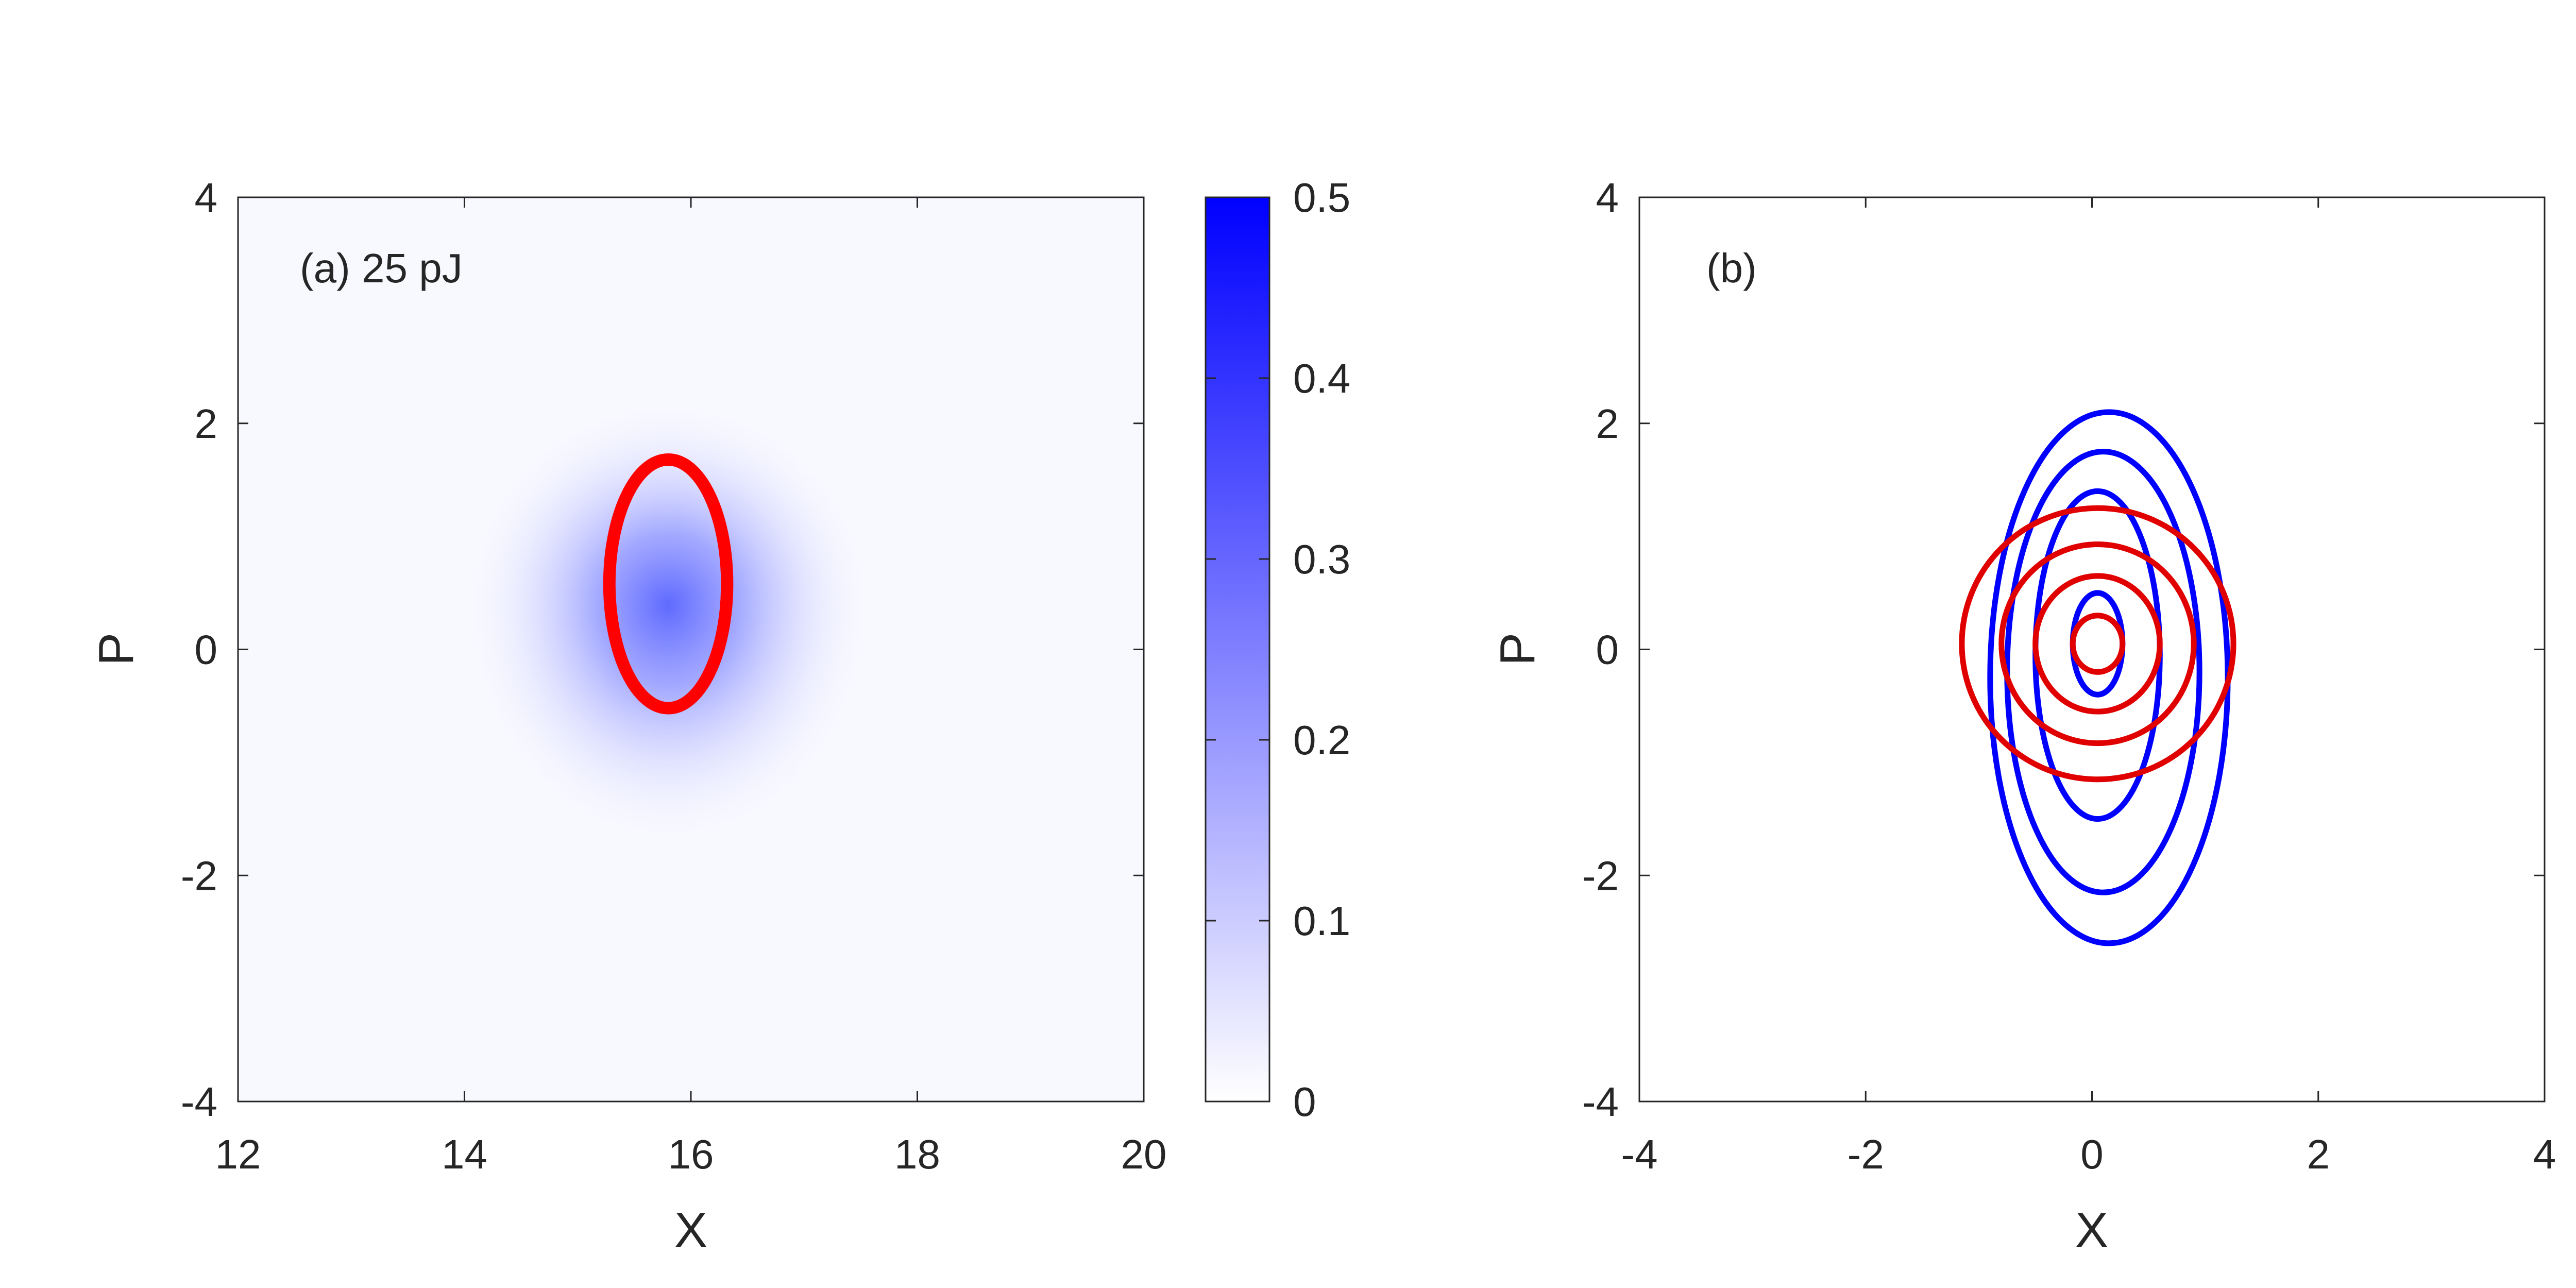  Describe the element at coordinates (206, 198) in the screenshot. I see `panel-a-y-tick-label: 4` at that location.